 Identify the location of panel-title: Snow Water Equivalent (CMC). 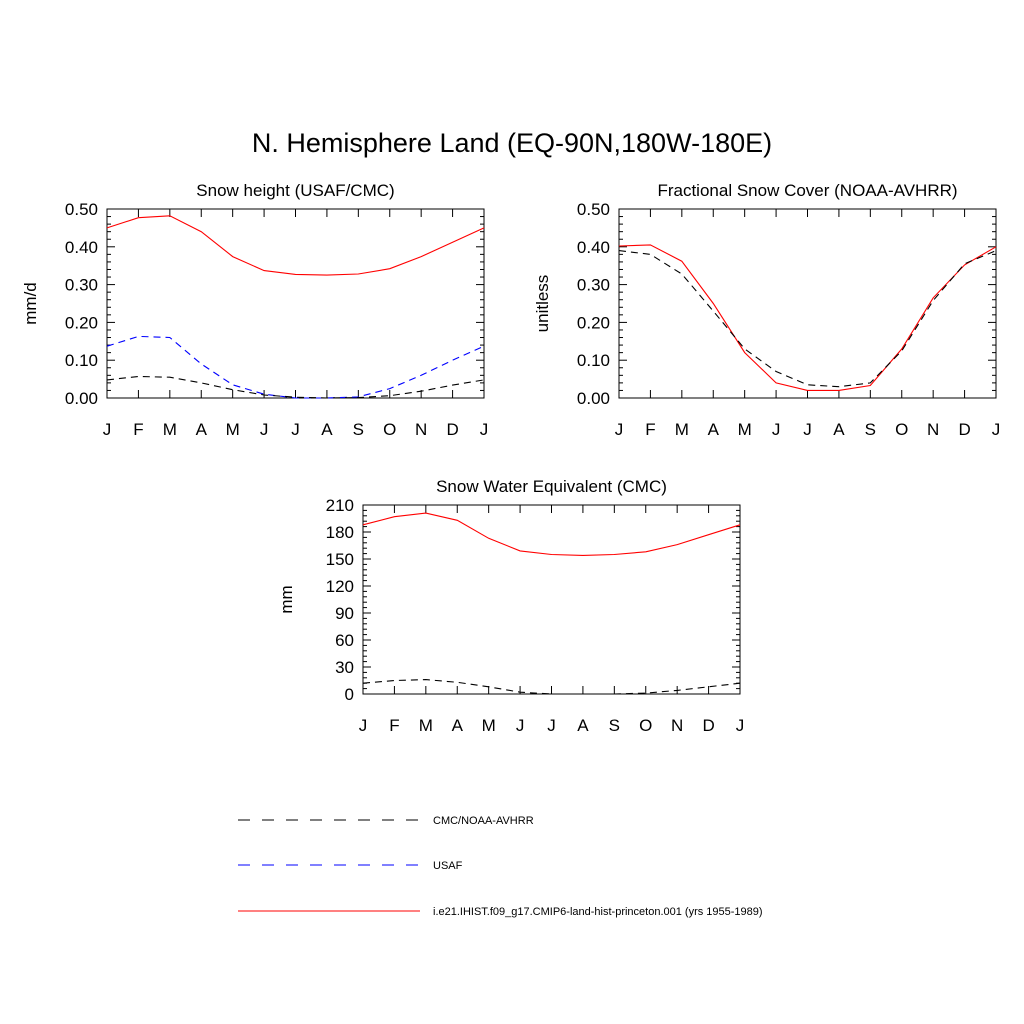
(551, 486).